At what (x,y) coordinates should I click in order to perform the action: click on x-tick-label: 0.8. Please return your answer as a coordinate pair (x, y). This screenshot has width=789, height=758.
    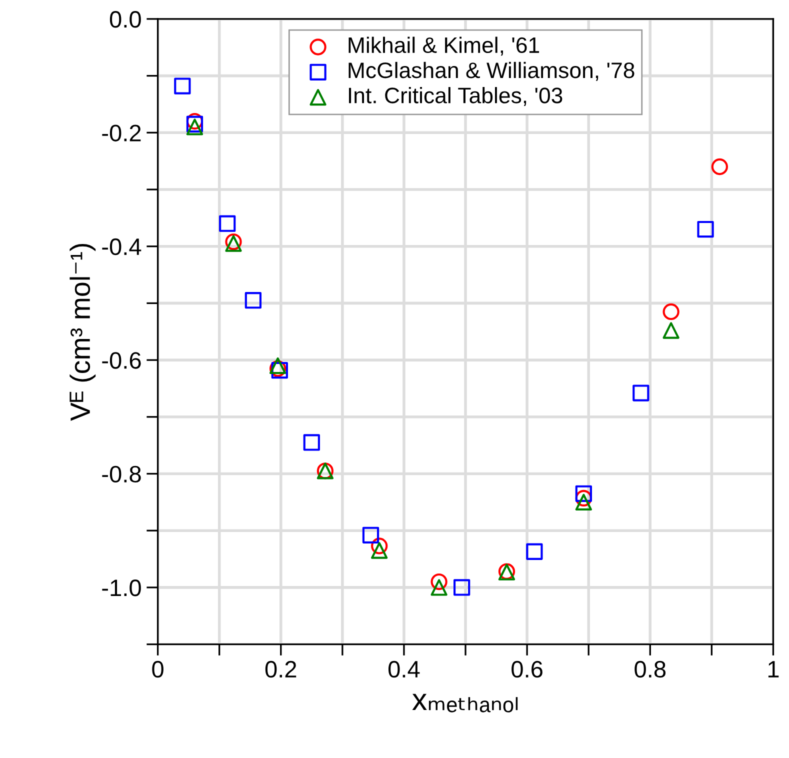
    Looking at the image, I should click on (650, 669).